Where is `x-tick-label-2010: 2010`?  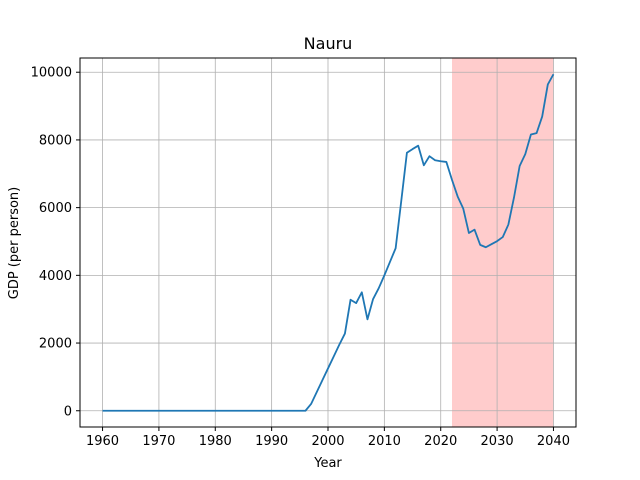
x-tick-label-2010: 2010 is located at coordinates (384, 441).